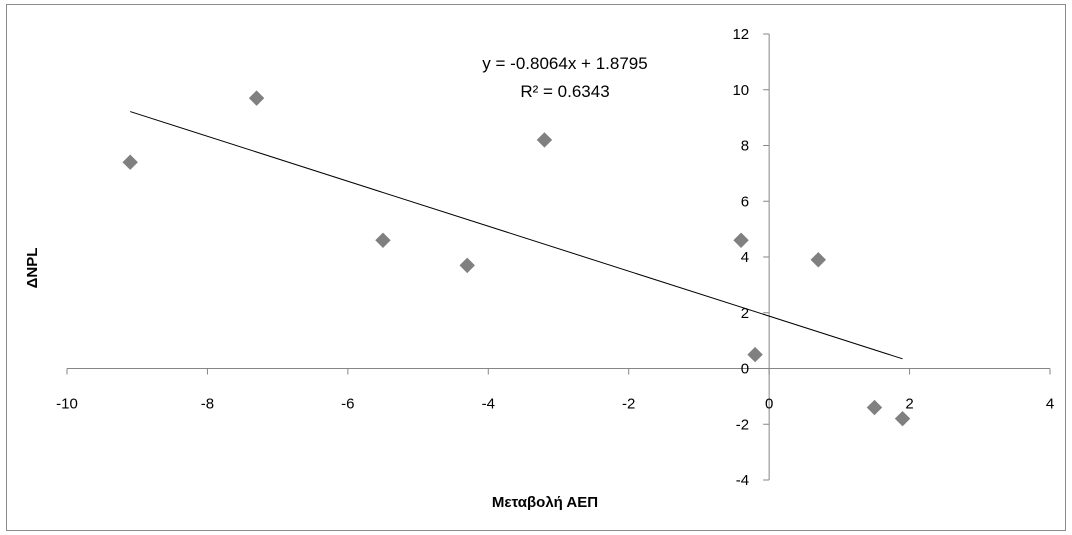 Image resolution: width=1072 pixels, height=535 pixels. Describe the element at coordinates (488, 404) in the screenshot. I see `x-tick-label: -4` at that location.